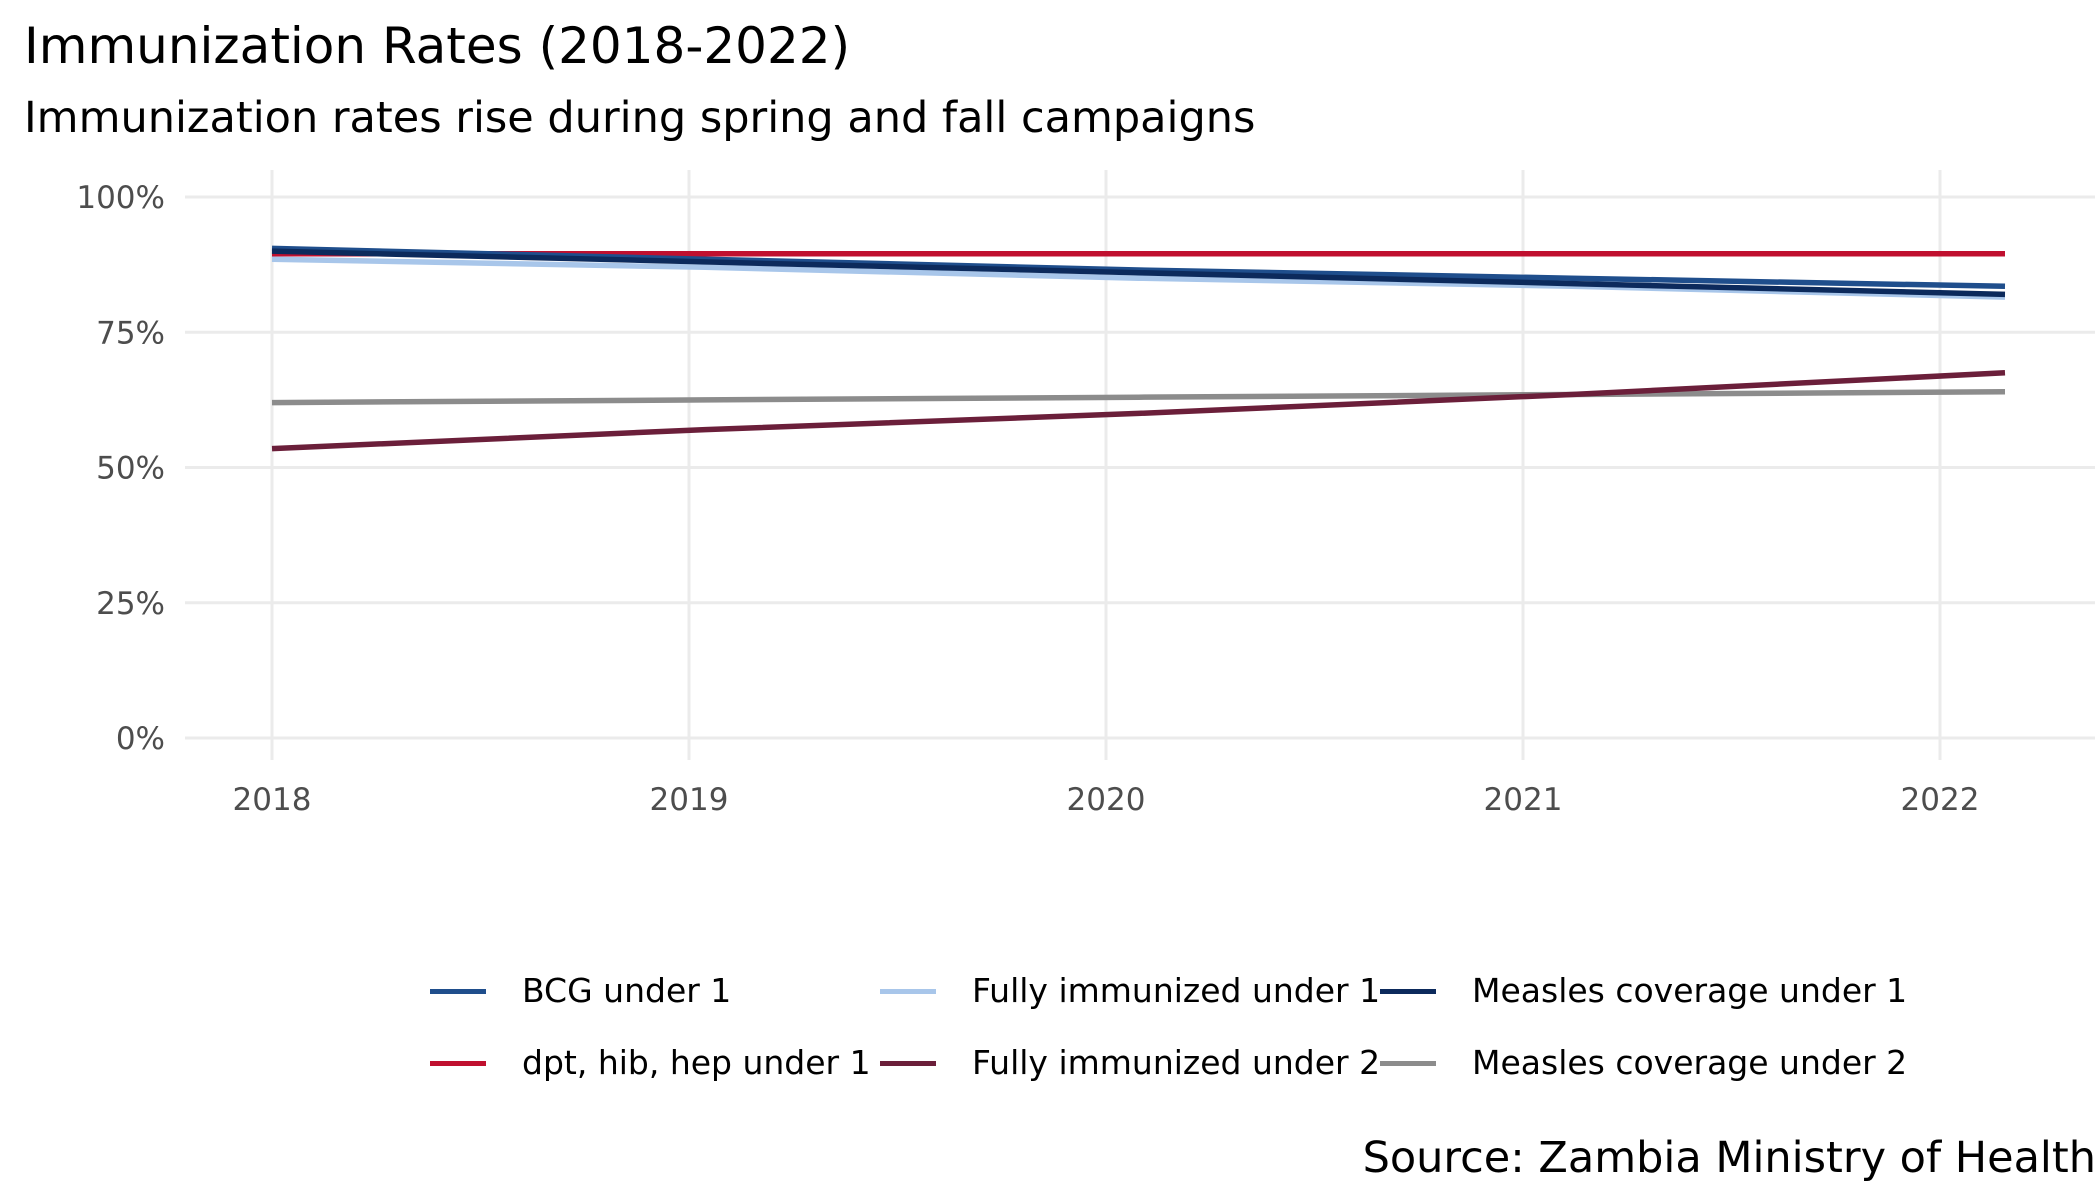 This screenshot has height=1200, width=2100. What do you see at coordinates (1690, 990) in the screenshot?
I see `legend-label: Measles coverage under 1` at bounding box center [1690, 990].